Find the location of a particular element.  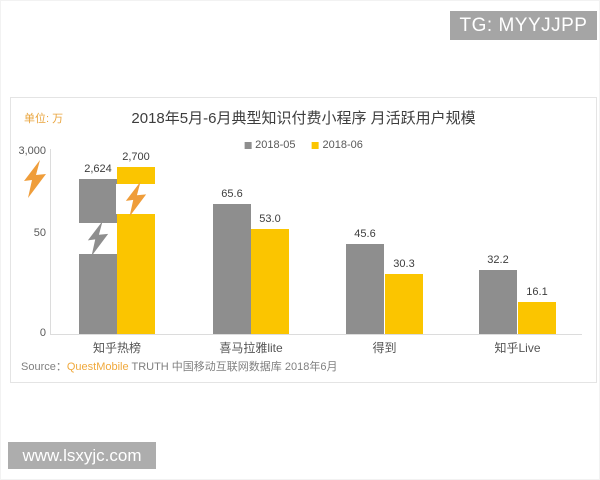

value-label: 2,624 is located at coordinates (98, 169).